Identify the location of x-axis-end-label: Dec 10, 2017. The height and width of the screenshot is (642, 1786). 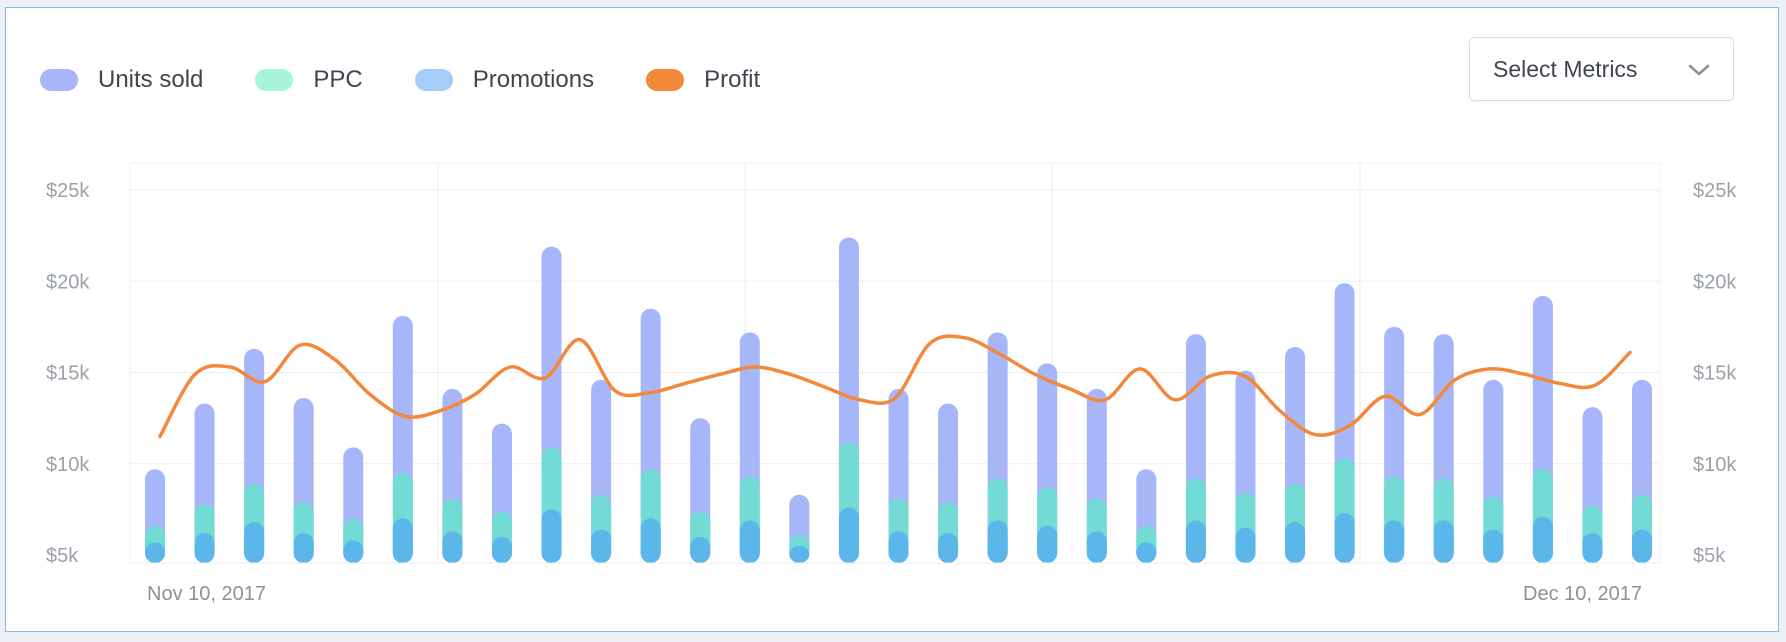
(1582, 594).